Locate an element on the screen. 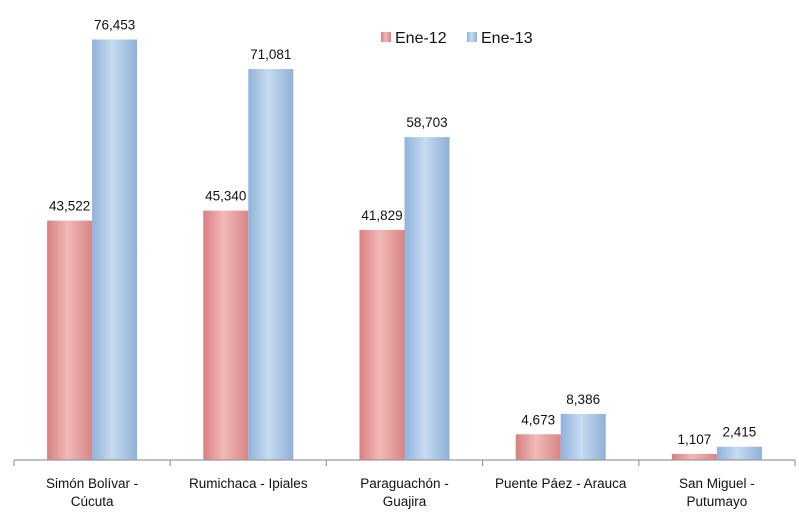 The height and width of the screenshot is (513, 799). data-label-ene-12-1: 45,340 is located at coordinates (225, 196).